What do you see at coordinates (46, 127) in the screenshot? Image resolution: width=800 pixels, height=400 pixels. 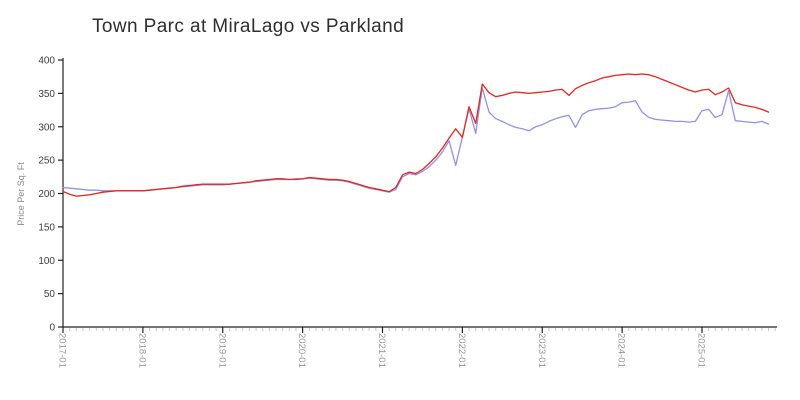 I see `y-tick-label: 300` at bounding box center [46, 127].